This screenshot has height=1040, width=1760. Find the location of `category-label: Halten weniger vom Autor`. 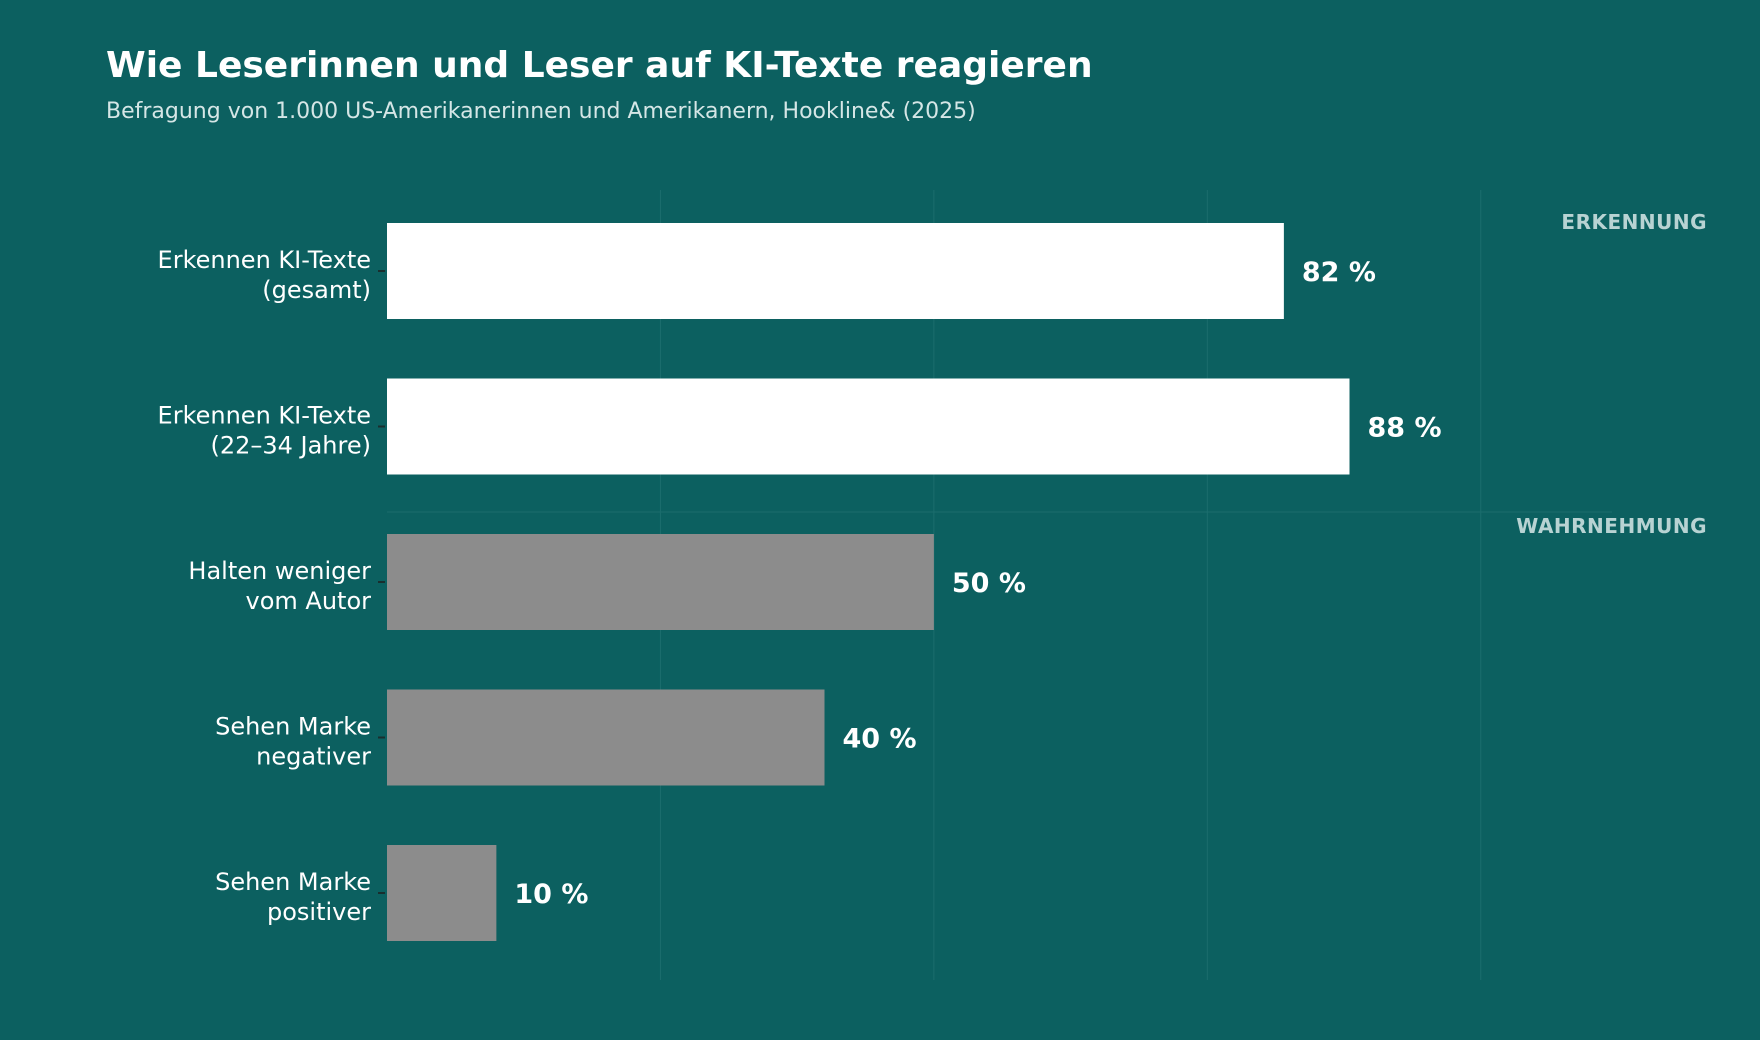

category-label: Halten weniger vom Autor is located at coordinates (279, 586).